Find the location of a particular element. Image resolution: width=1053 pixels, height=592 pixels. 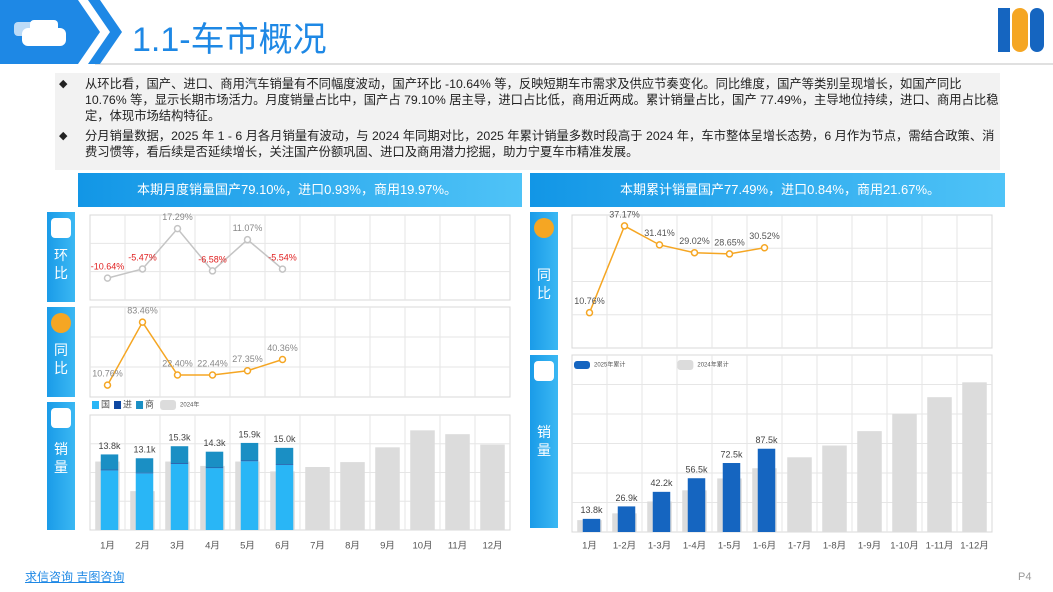

total-label: 15.0k is located at coordinates (284, 439).